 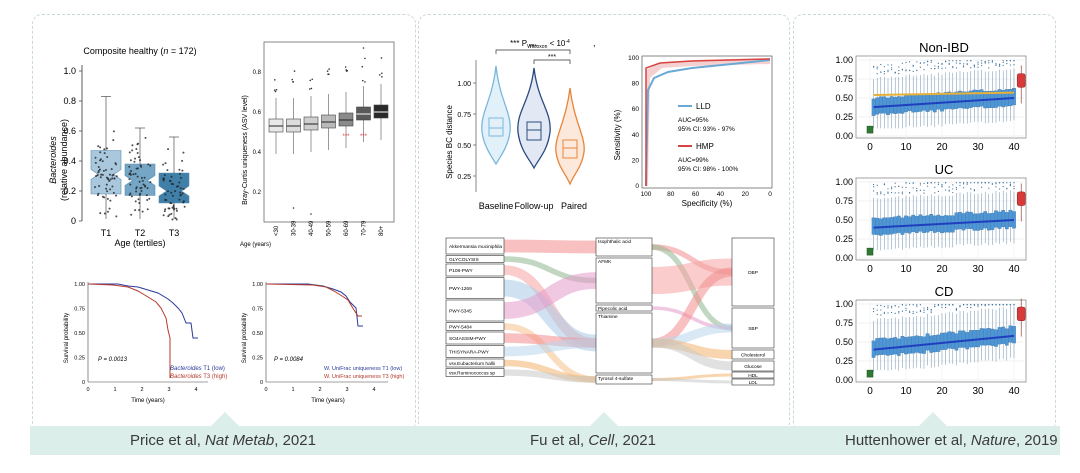 I want to click on bc-xtick: 60-69, so click(x=347, y=228).